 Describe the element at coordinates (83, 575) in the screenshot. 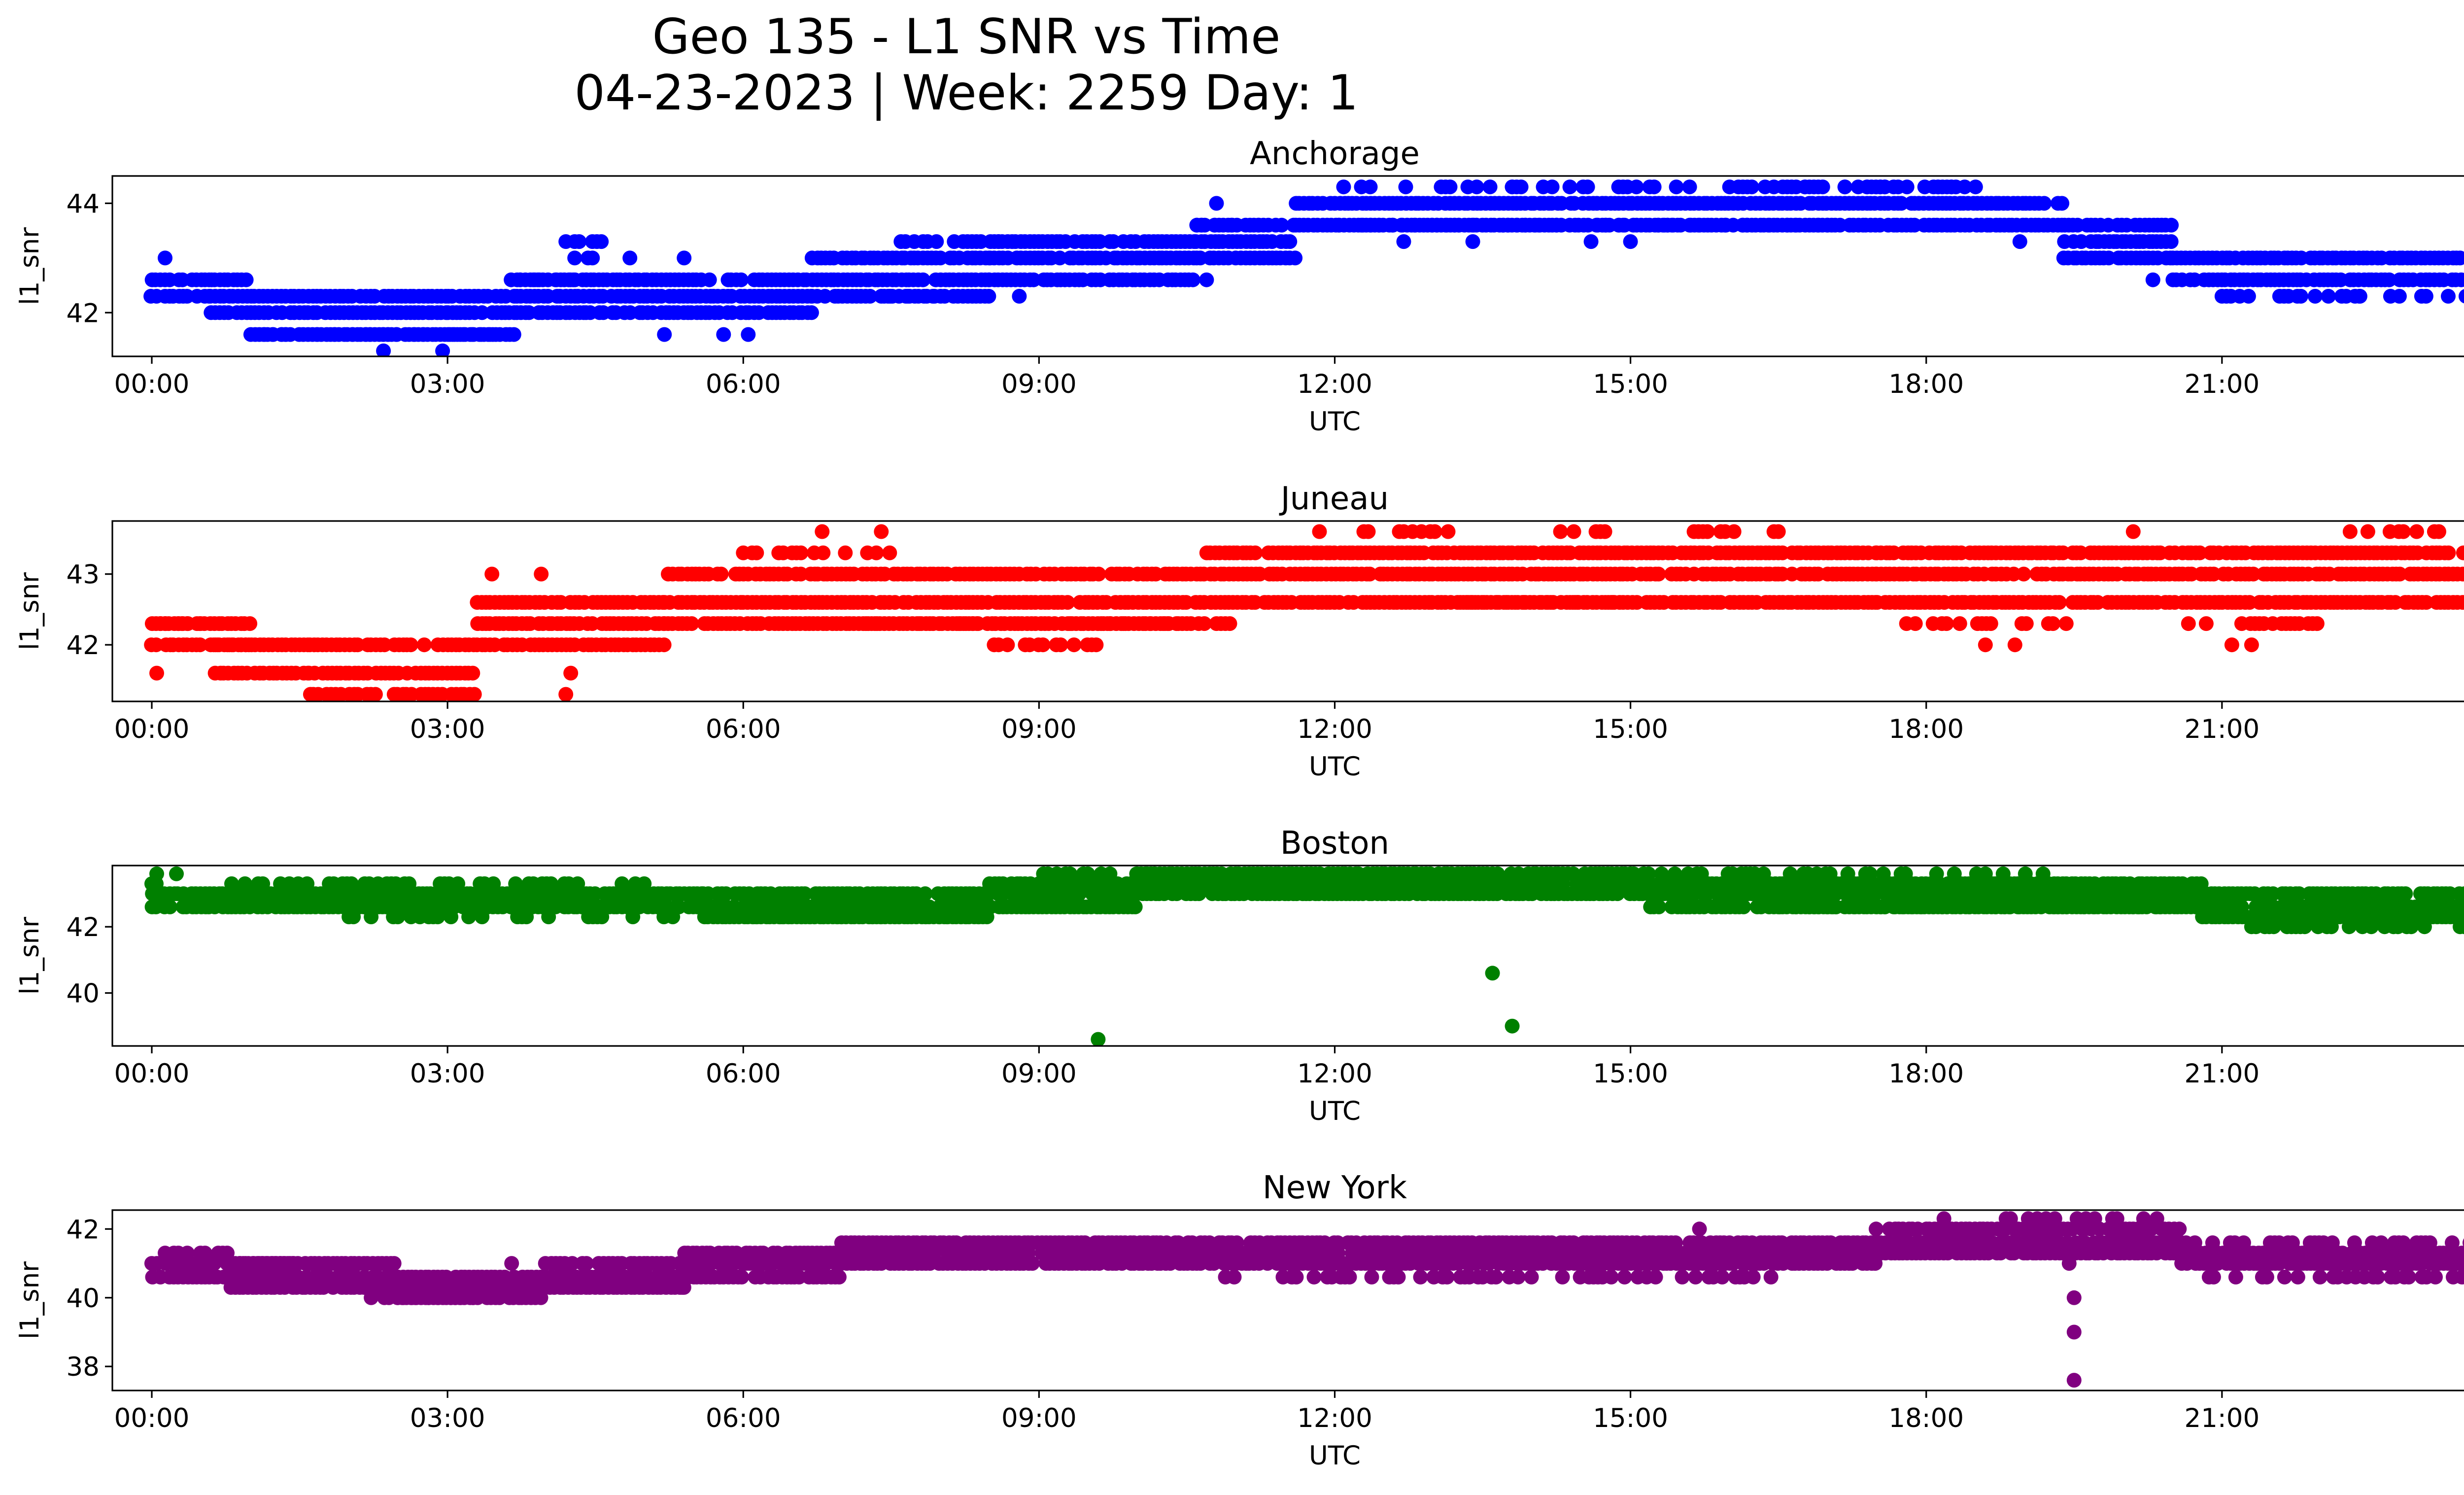

I see `y-tick-label: 43` at that location.